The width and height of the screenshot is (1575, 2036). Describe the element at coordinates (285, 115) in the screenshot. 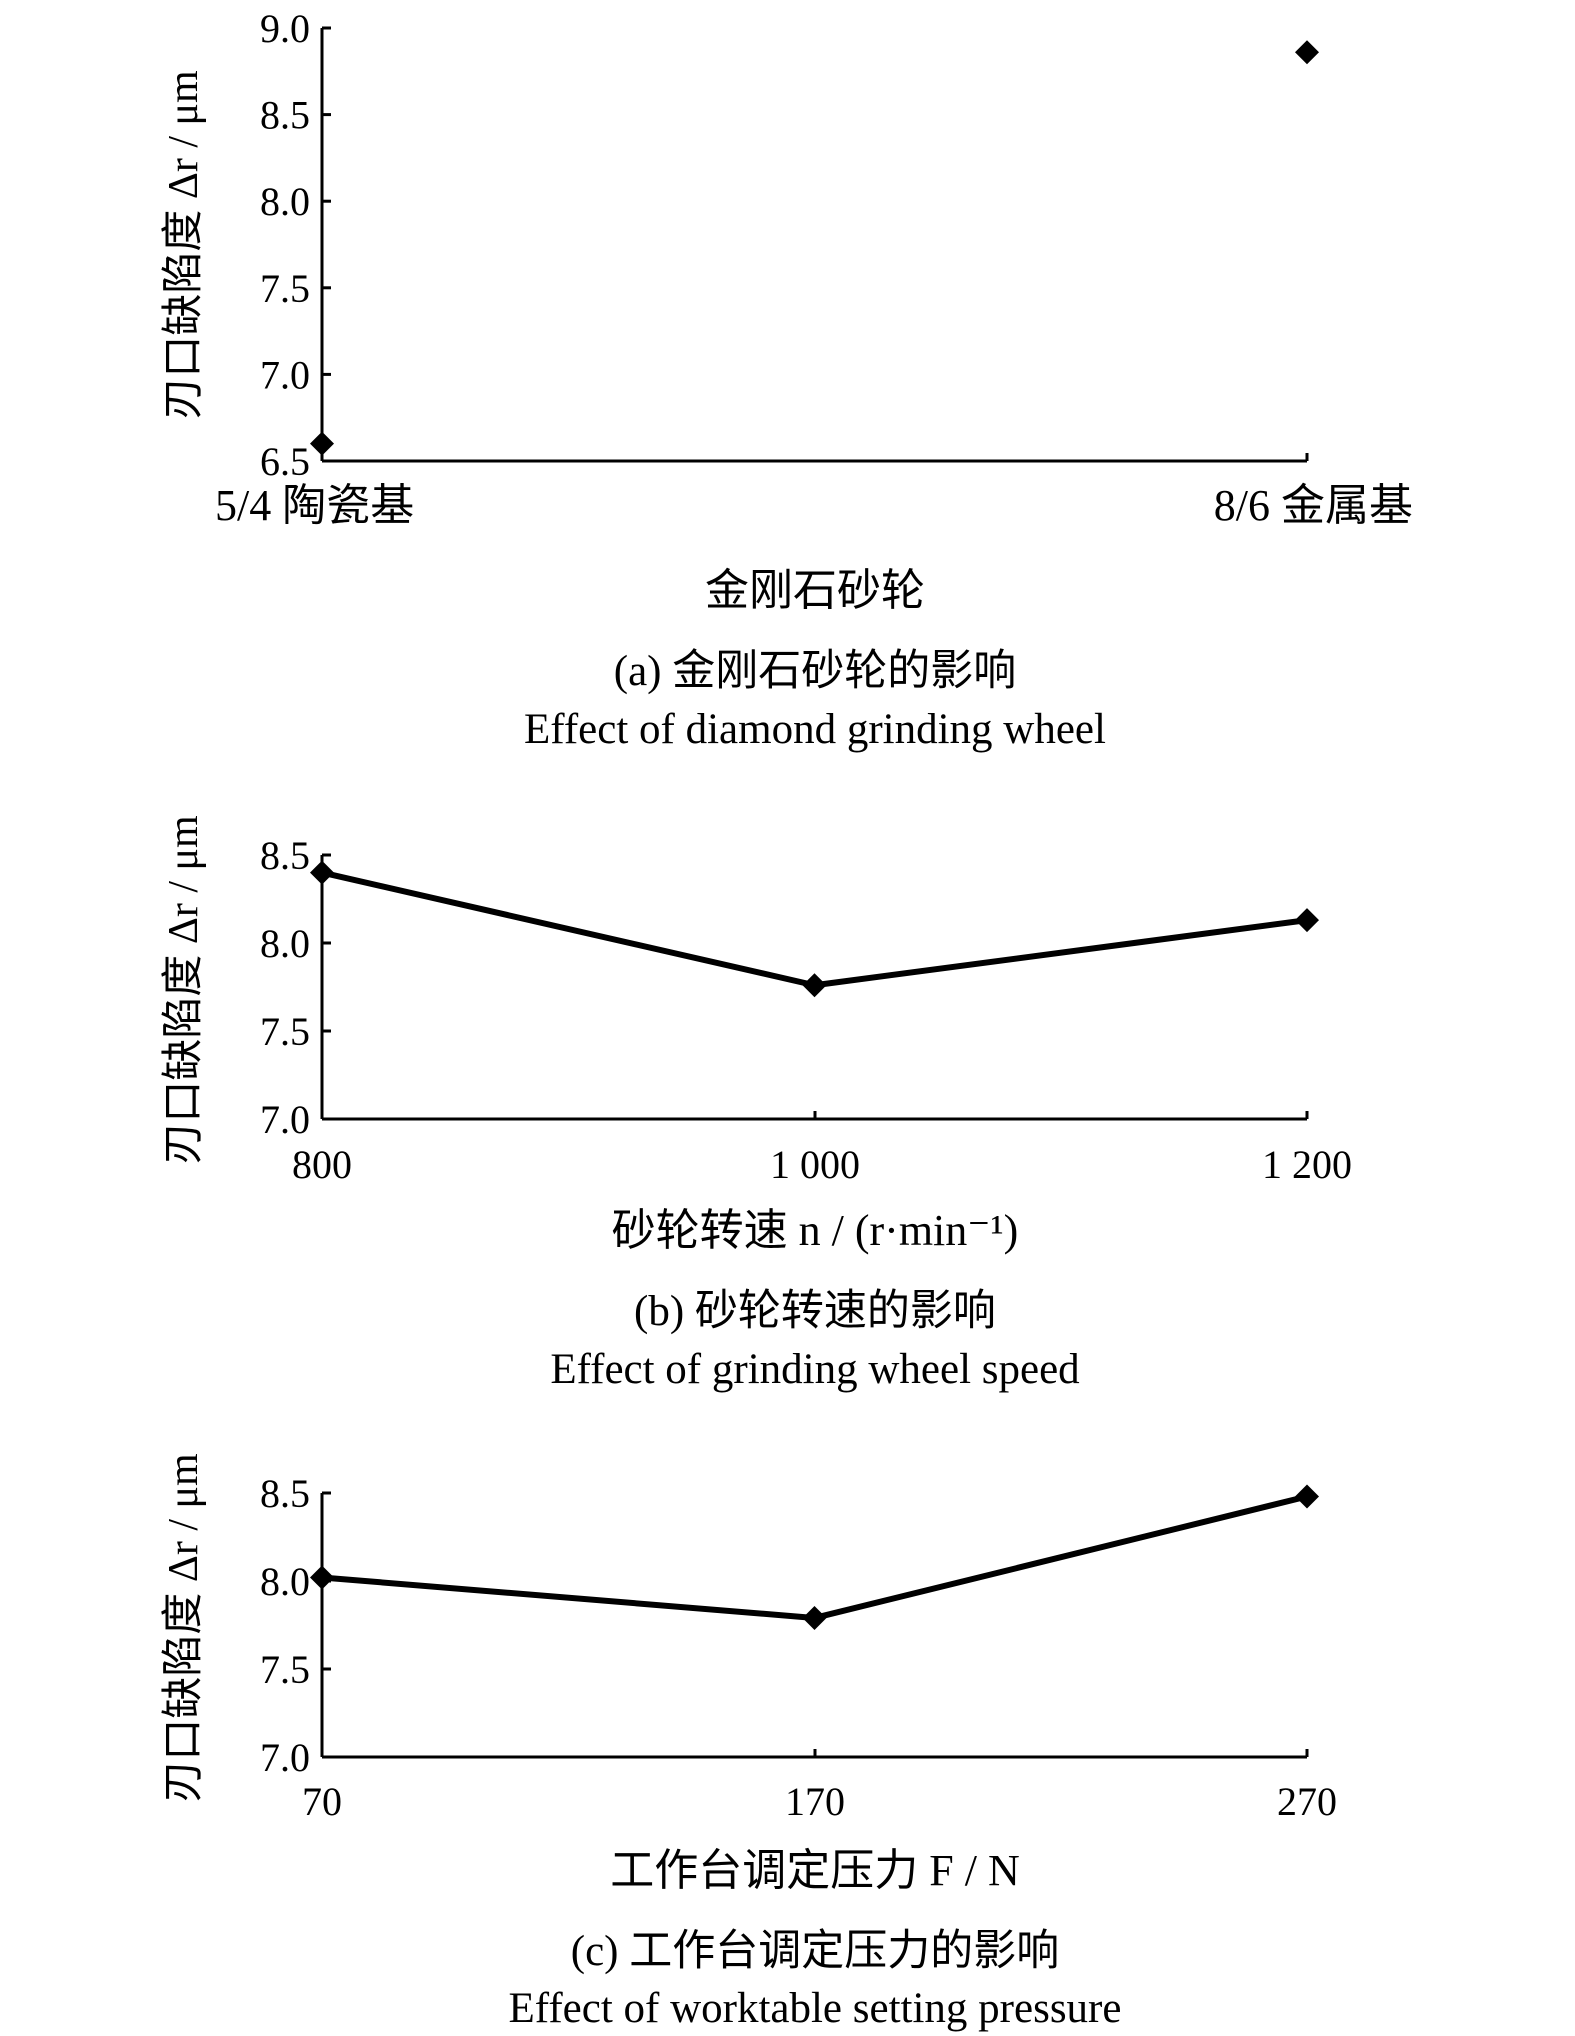

I see `panel-a-y-tick-label-1: 8.5` at that location.